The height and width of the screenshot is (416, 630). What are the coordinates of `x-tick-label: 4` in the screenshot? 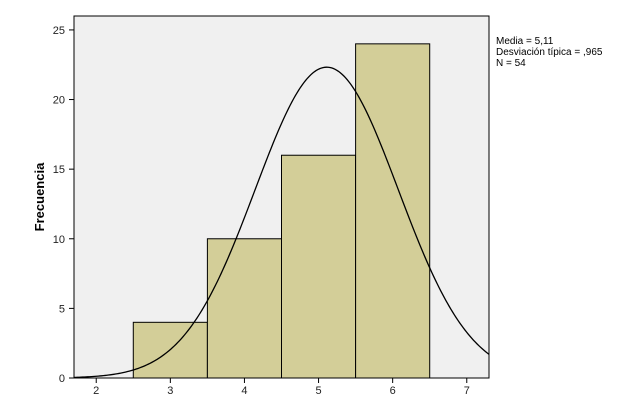 It's located at (244, 391).